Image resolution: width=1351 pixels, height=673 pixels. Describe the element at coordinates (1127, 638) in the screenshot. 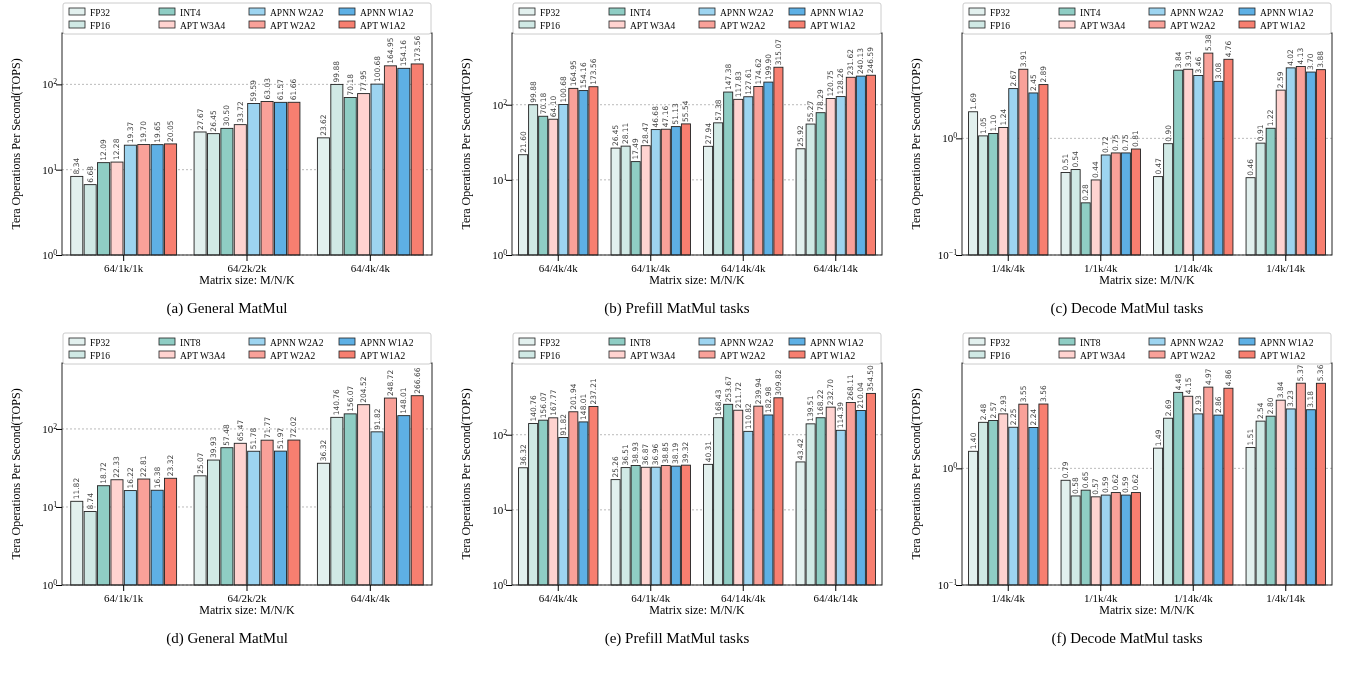

I see `text: (f) Decode MatMul tasks` at that location.